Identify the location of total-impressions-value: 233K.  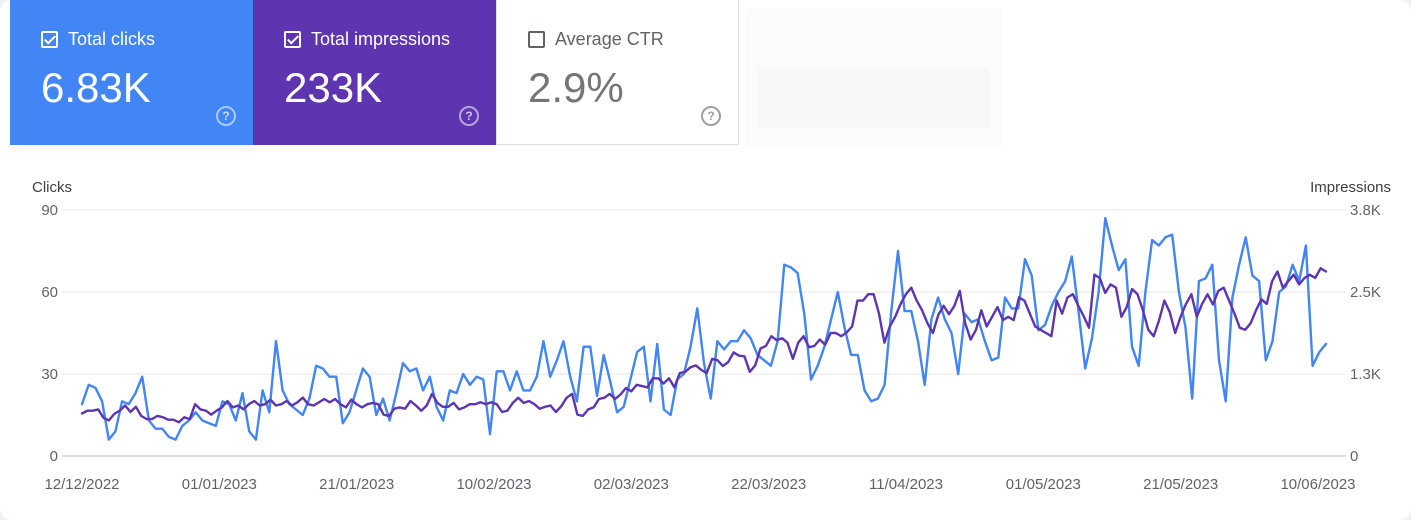
(333, 87).